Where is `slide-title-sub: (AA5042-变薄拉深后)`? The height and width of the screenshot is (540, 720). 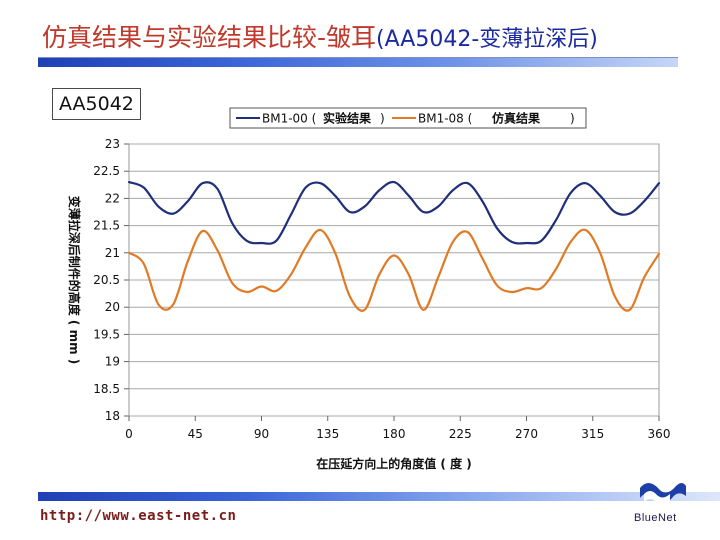
slide-title-sub: (AA5042-变薄拉深后) is located at coordinates (487, 39).